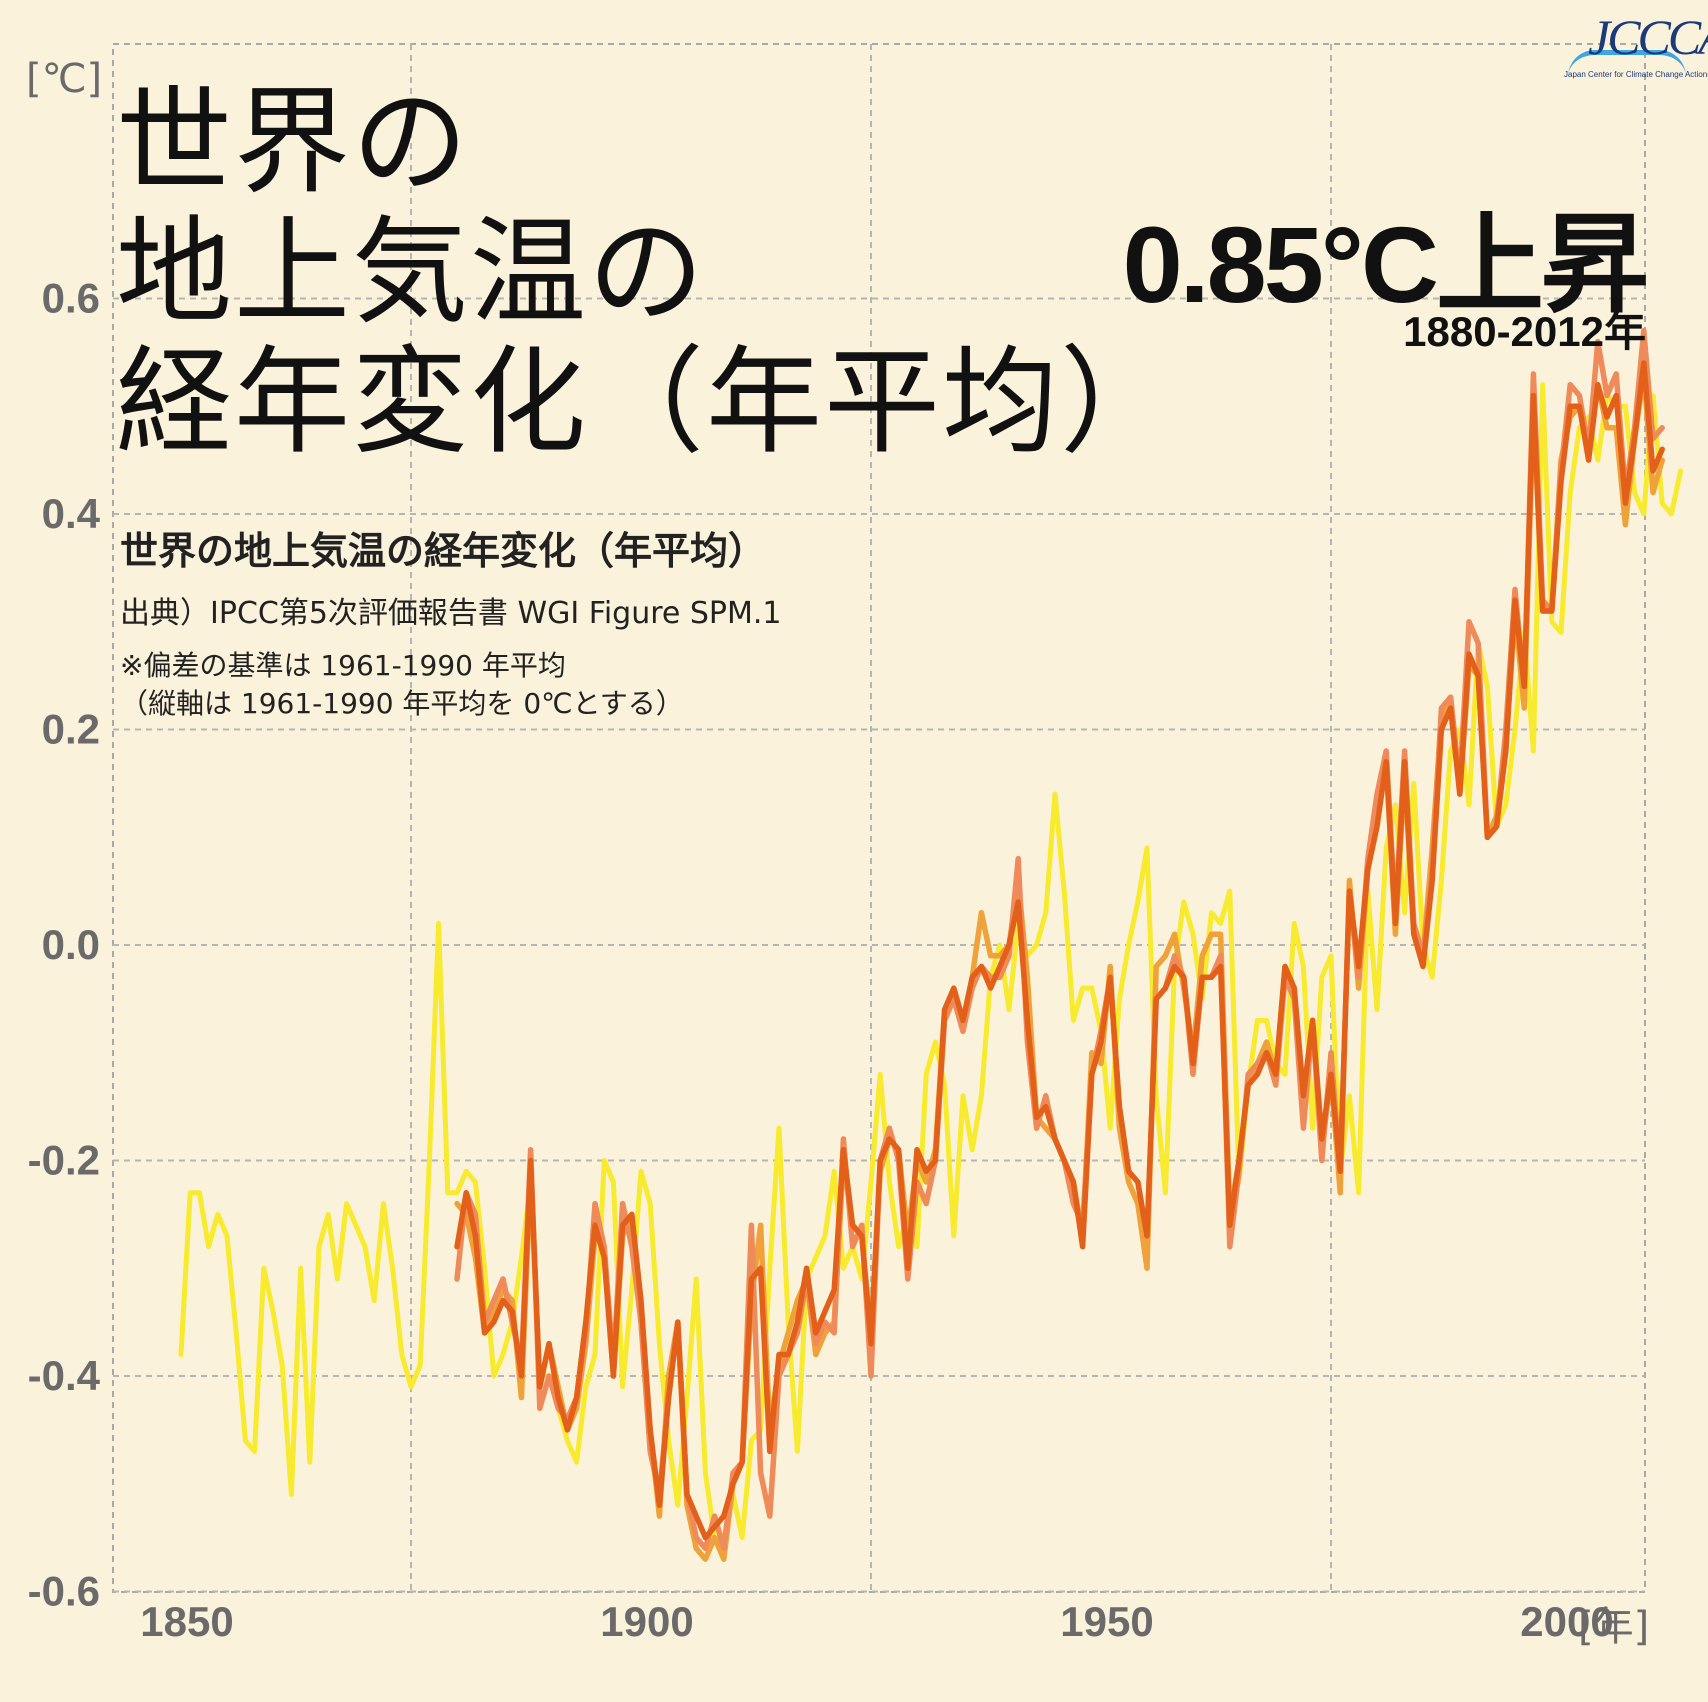 The width and height of the screenshot is (1708, 1702). What do you see at coordinates (71, 513) in the screenshot?
I see `y-tick-label: 0.4` at bounding box center [71, 513].